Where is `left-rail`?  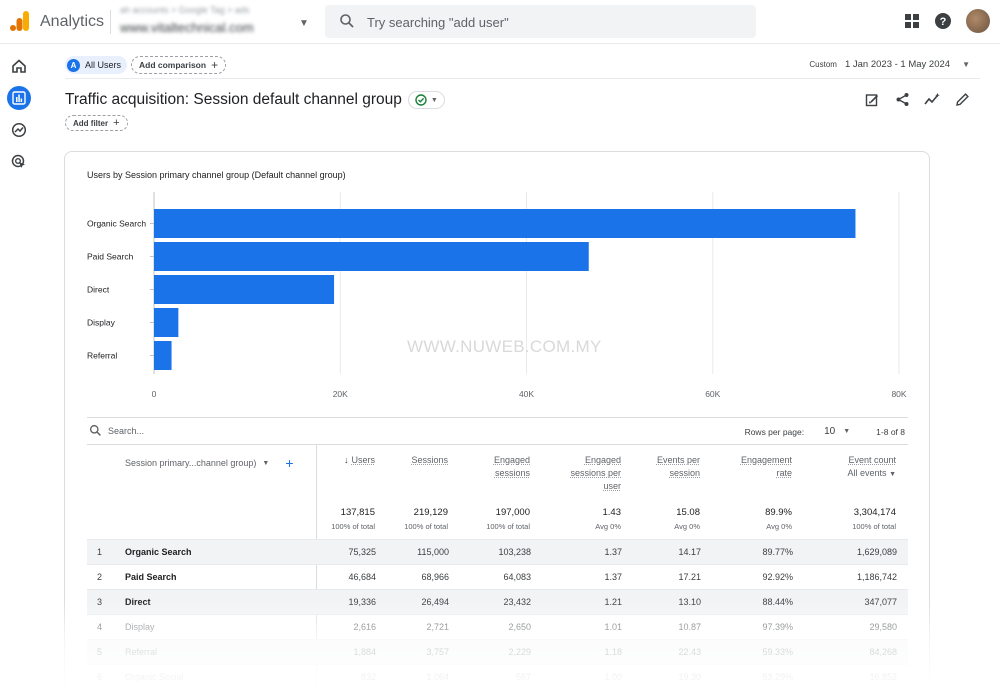 left-rail is located at coordinates (19, 367).